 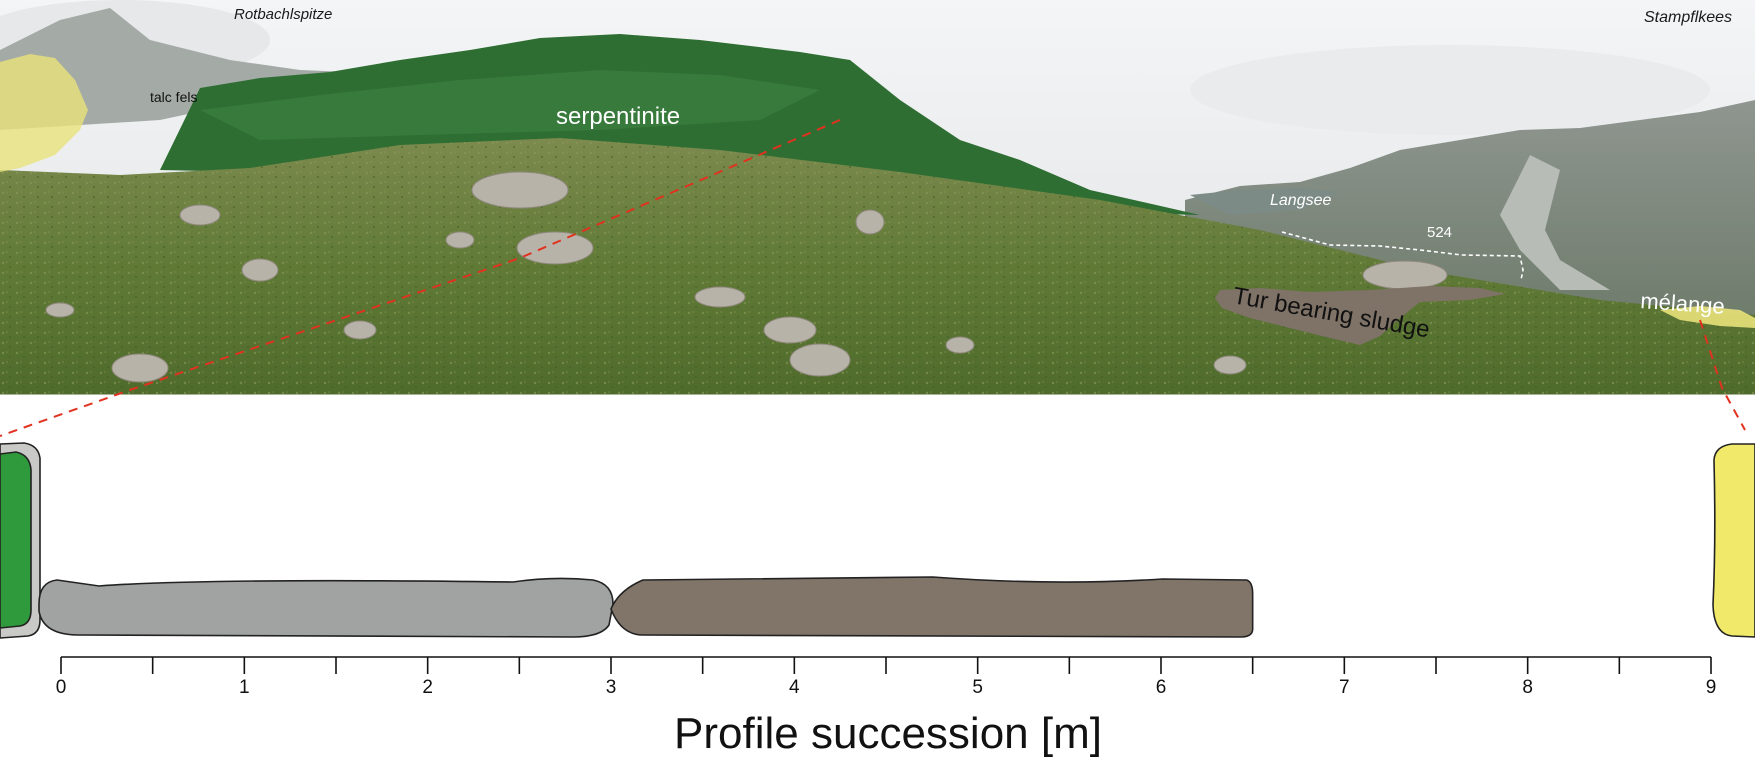 I want to click on scree-slope, so click(x=1555, y=222).